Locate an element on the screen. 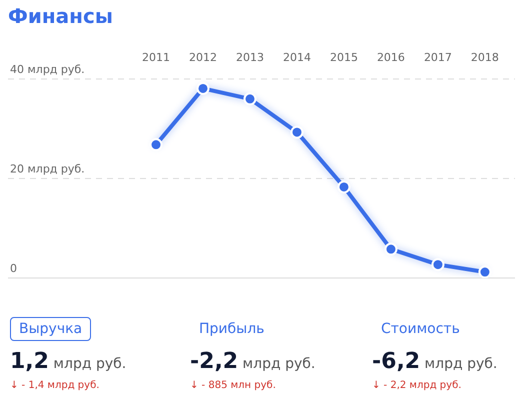 Image resolution: width=526 pixels, height=413 pixels. y-tick-label: 0 is located at coordinates (13, 268).